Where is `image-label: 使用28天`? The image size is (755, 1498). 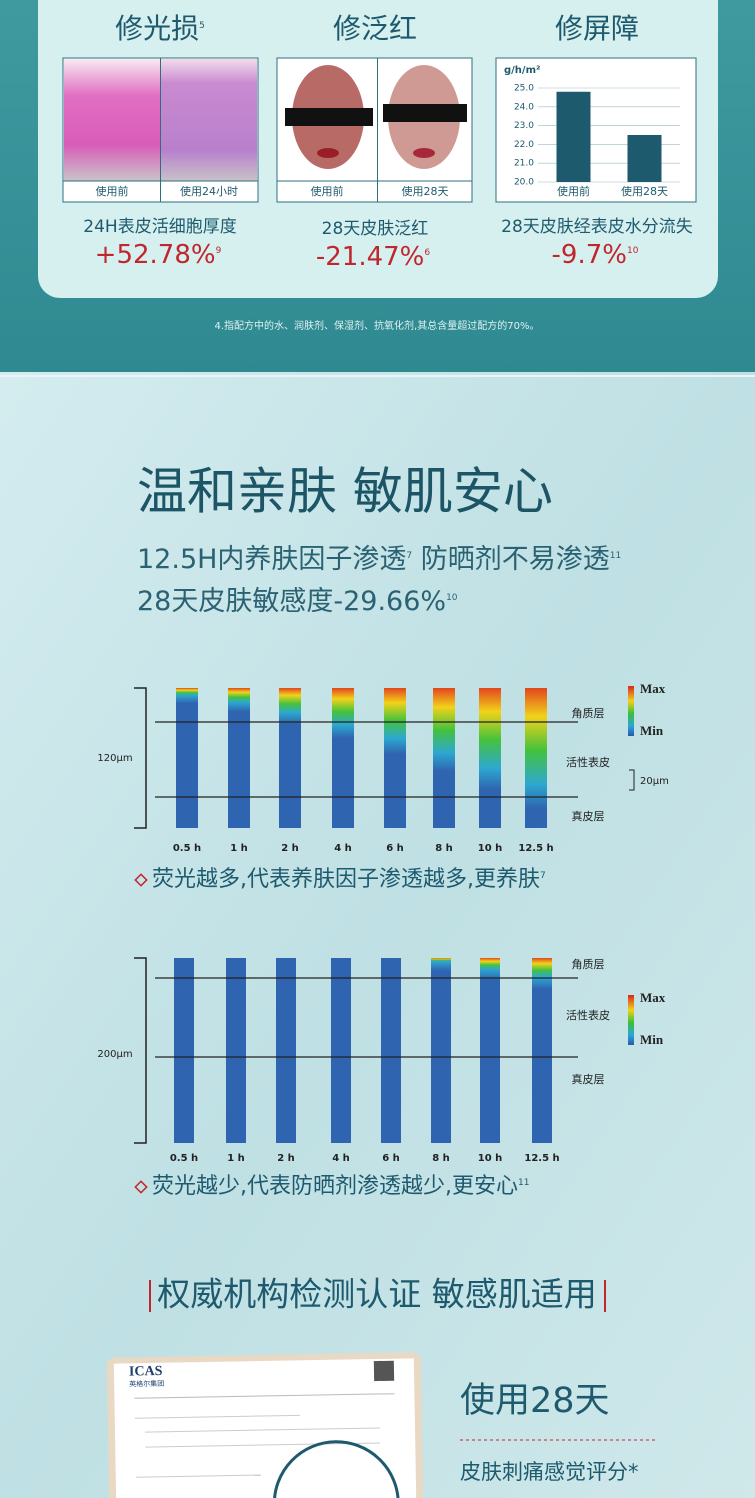 image-label: 使用28天 is located at coordinates (425, 191).